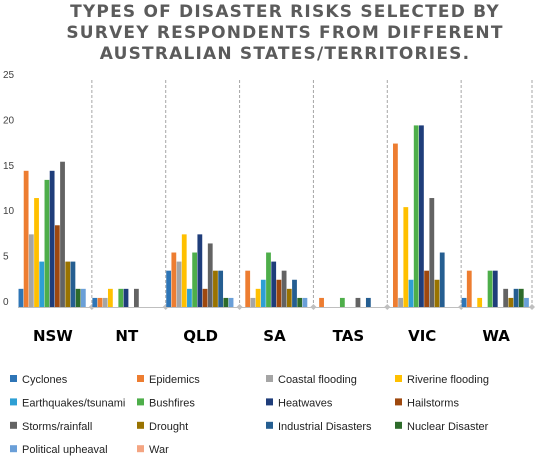 The image size is (535, 458). I want to click on legend-label: Heatwaves, so click(305, 403).